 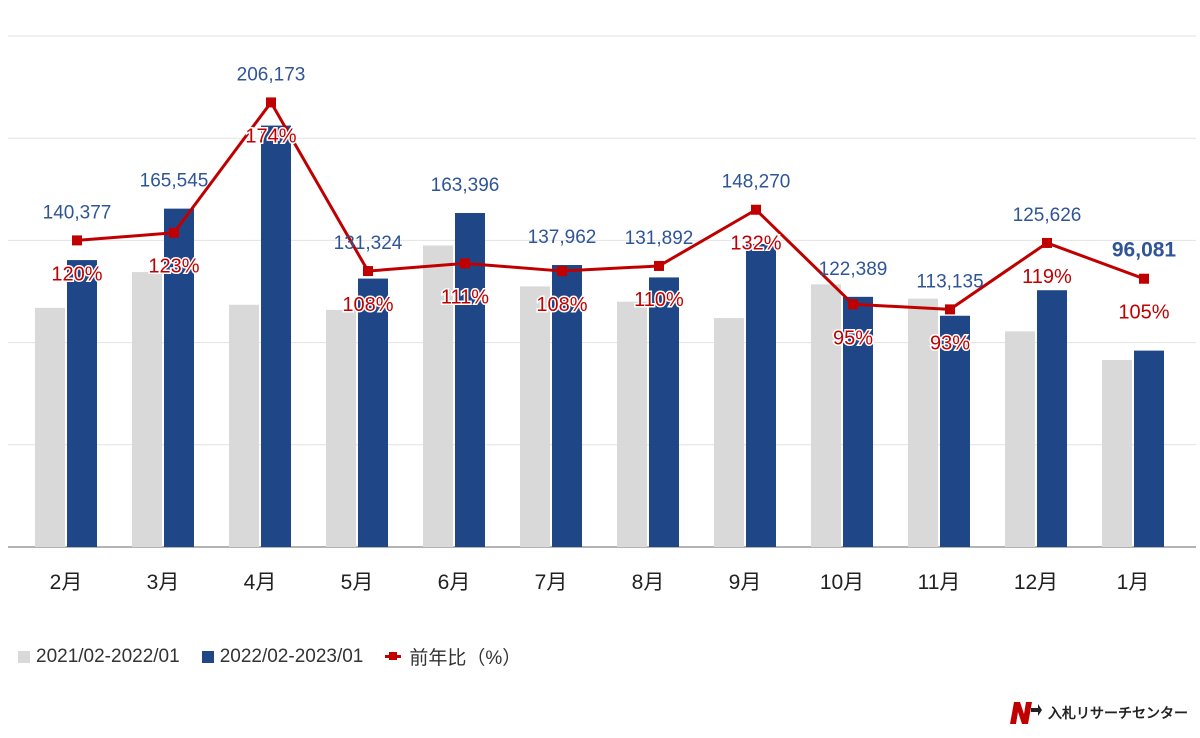 What do you see at coordinates (454, 582) in the screenshot?
I see `x-tick-label: 6月` at bounding box center [454, 582].